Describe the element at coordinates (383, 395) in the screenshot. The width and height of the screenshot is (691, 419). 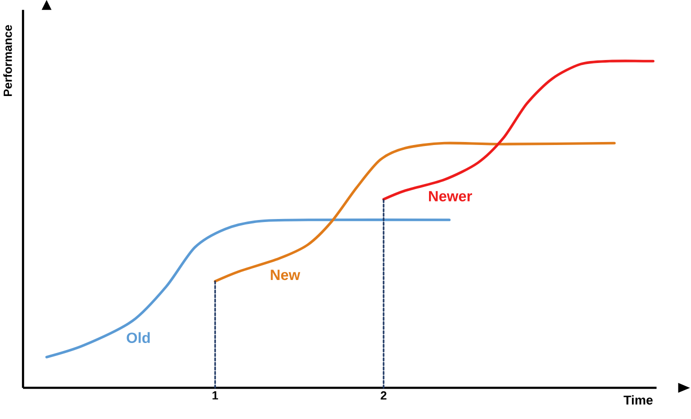
I see `x-tick-label: 2` at that location.